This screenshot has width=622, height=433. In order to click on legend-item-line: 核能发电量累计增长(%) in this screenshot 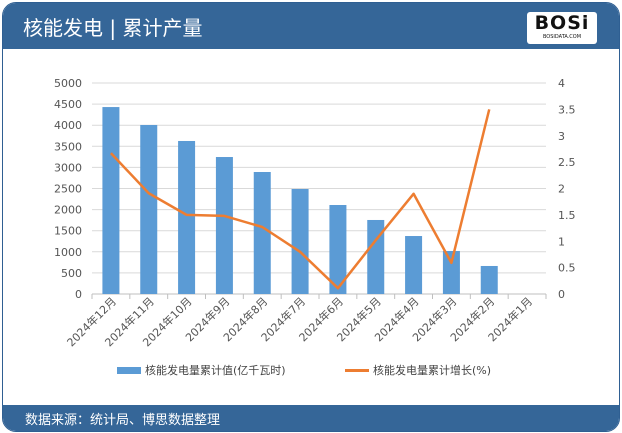, I will do `click(418, 370)`.